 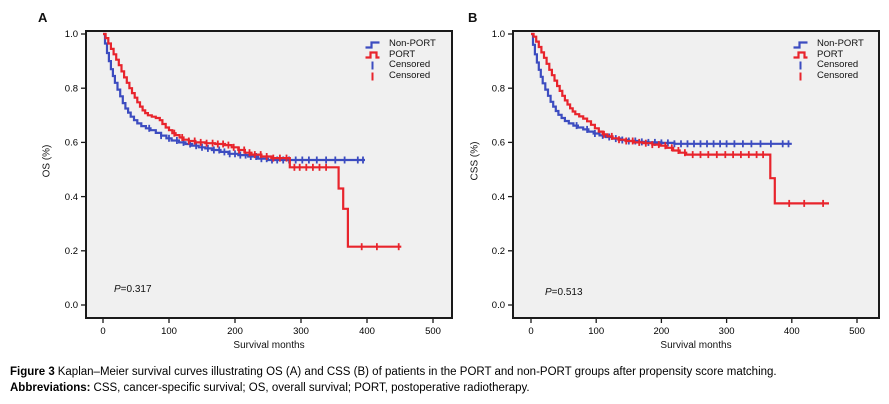 What do you see at coordinates (50, 388) in the screenshot?
I see `abbreviations-label: Abbreviations:` at bounding box center [50, 388].